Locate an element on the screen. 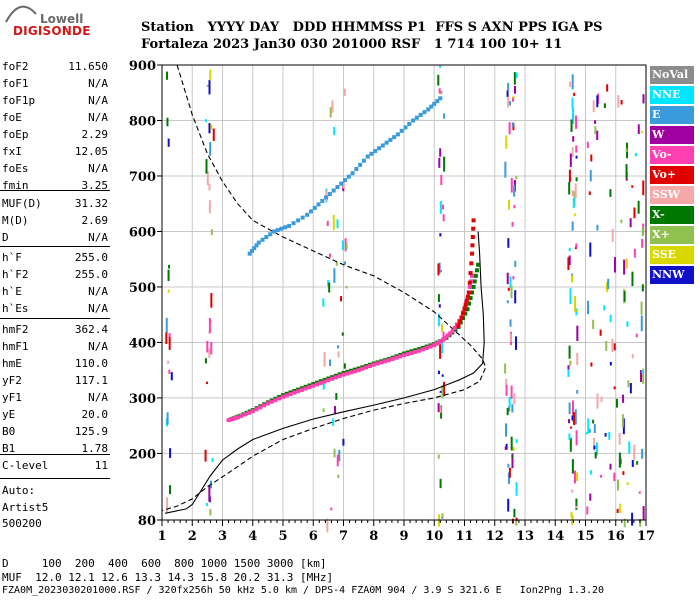  x-tick-label: 13 is located at coordinates (525, 536).